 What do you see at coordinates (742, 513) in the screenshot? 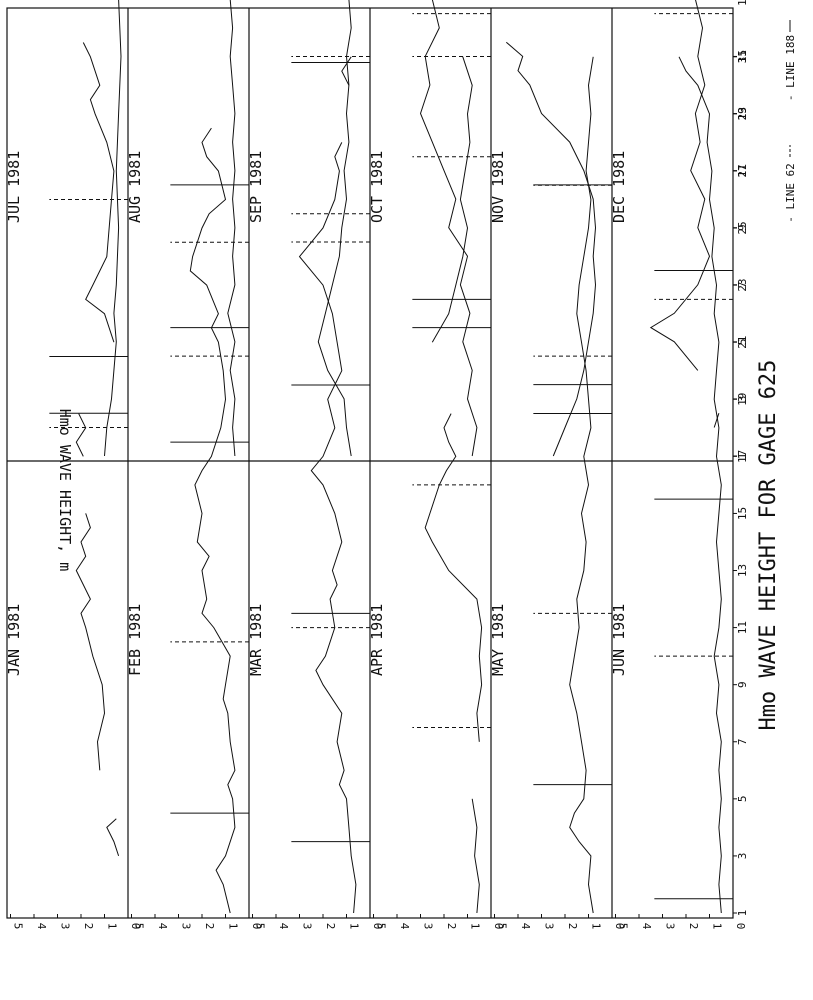
I see `x-tick-label: 15` at bounding box center [742, 513].